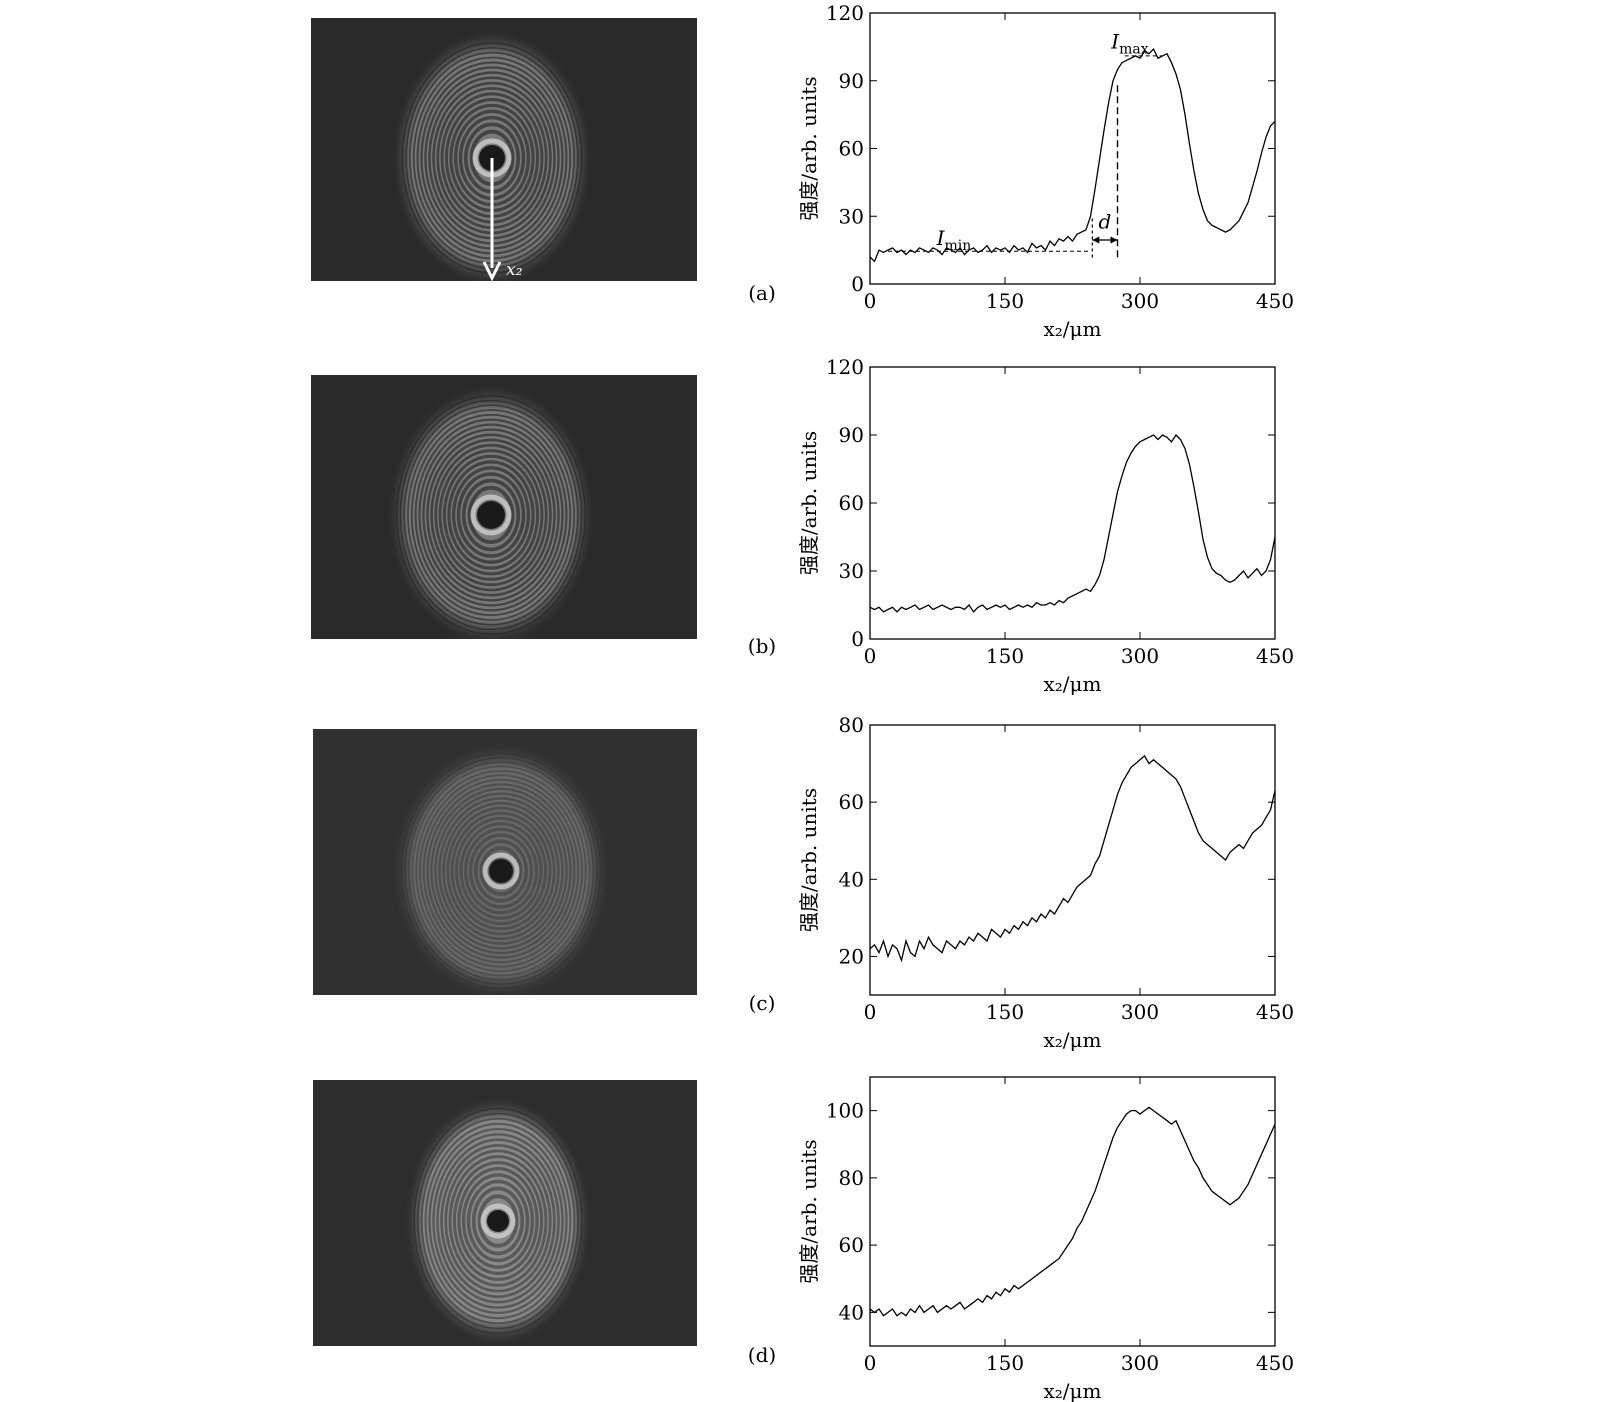 This screenshot has height=1402, width=1600. I want to click on interference-image-b, so click(504, 507).